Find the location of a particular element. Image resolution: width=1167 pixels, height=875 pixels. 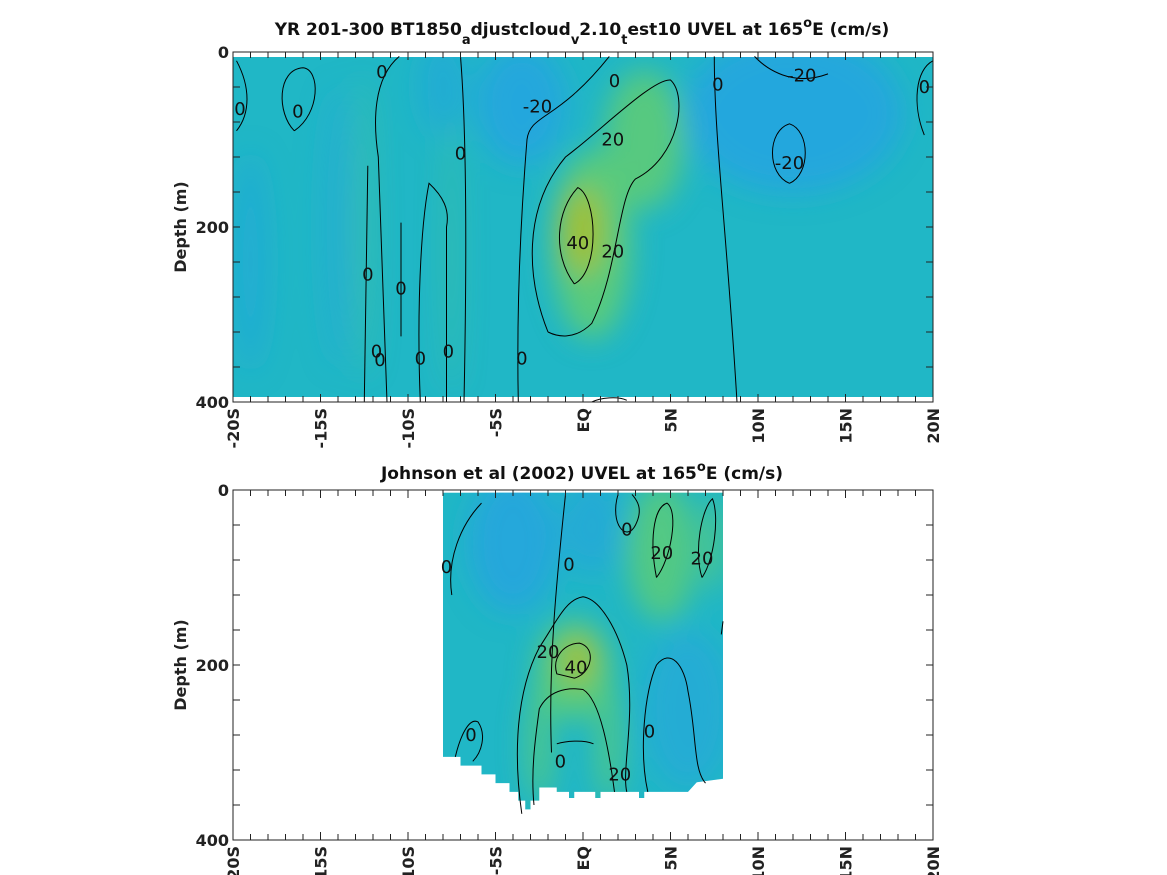

bottom-panel-y-axis-label: Depth (m) is located at coordinates (180, 665).